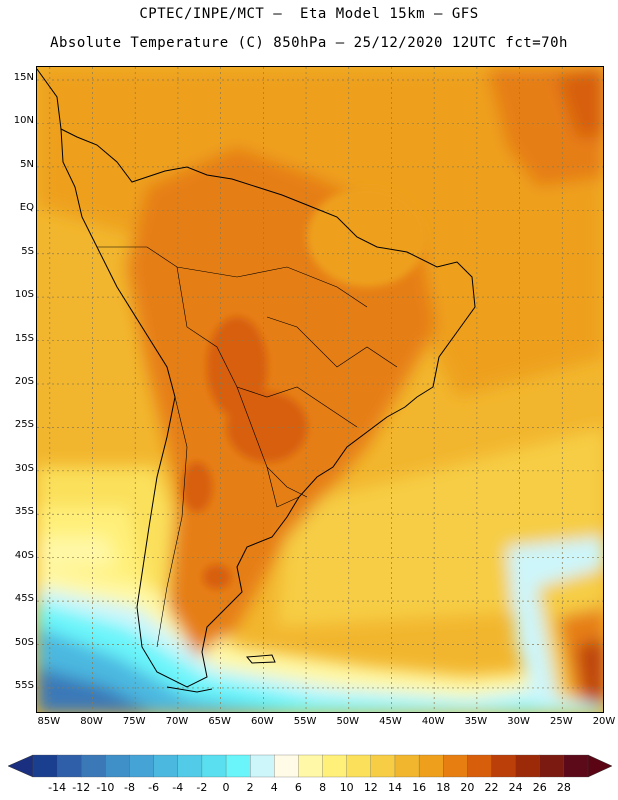 This screenshot has width=618, height=800. What do you see at coordinates (177, 787) in the screenshot?
I see `colorbar-label: -4` at bounding box center [177, 787].